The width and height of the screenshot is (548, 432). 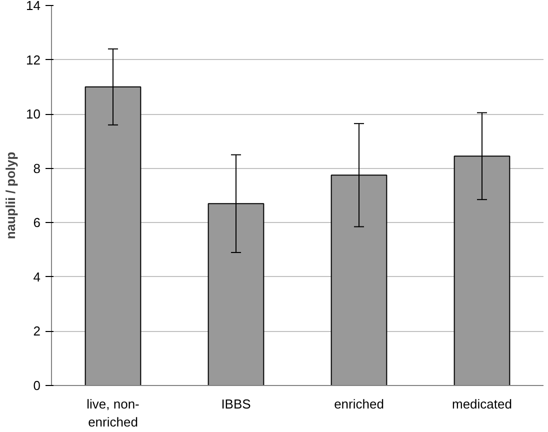 What do you see at coordinates (482, 404) in the screenshot?
I see `x-tick-label: medicated` at bounding box center [482, 404].